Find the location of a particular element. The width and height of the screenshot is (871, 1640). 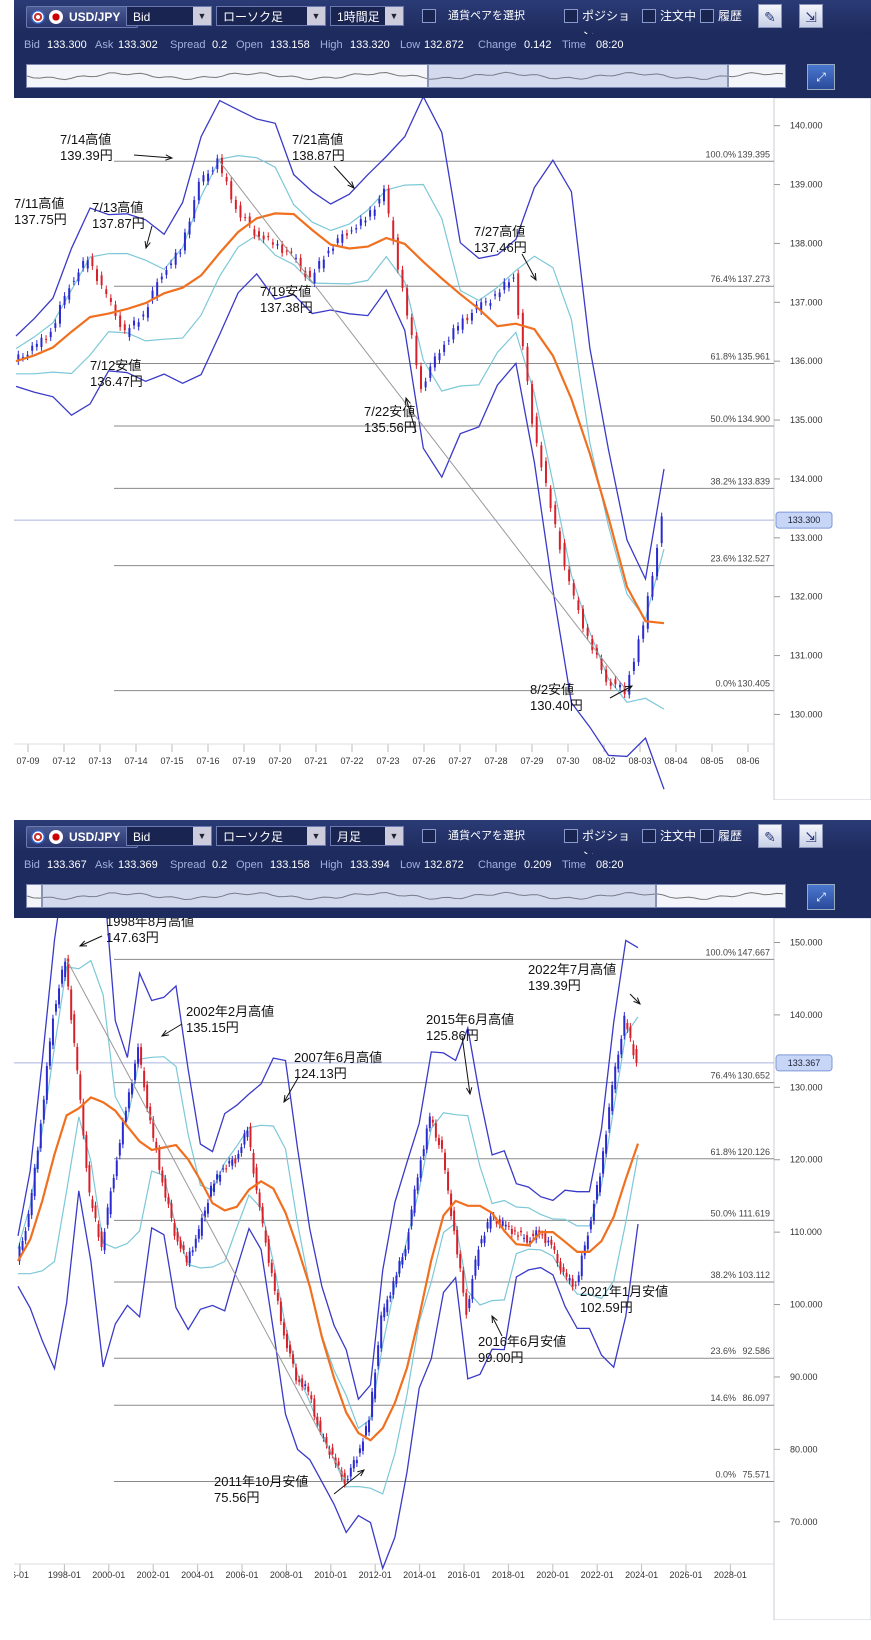

y-tick-label: 131.000 is located at coordinates (806, 656).